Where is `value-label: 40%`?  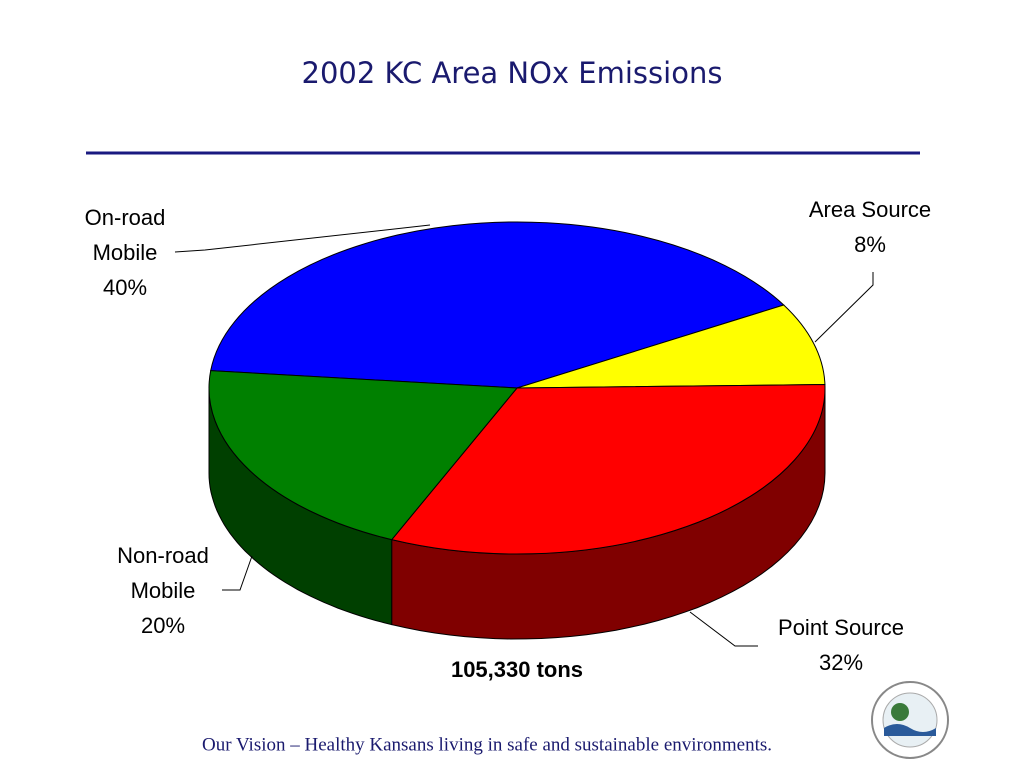 value-label: 40% is located at coordinates (125, 287).